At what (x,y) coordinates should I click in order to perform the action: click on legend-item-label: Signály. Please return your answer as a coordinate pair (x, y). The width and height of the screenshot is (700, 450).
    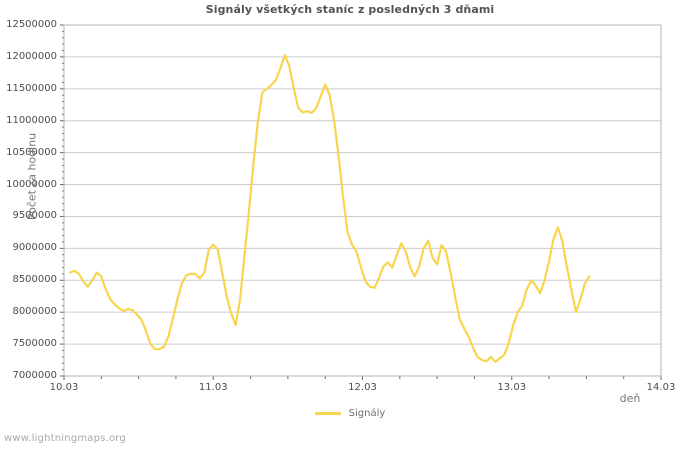
    Looking at the image, I should click on (367, 413).